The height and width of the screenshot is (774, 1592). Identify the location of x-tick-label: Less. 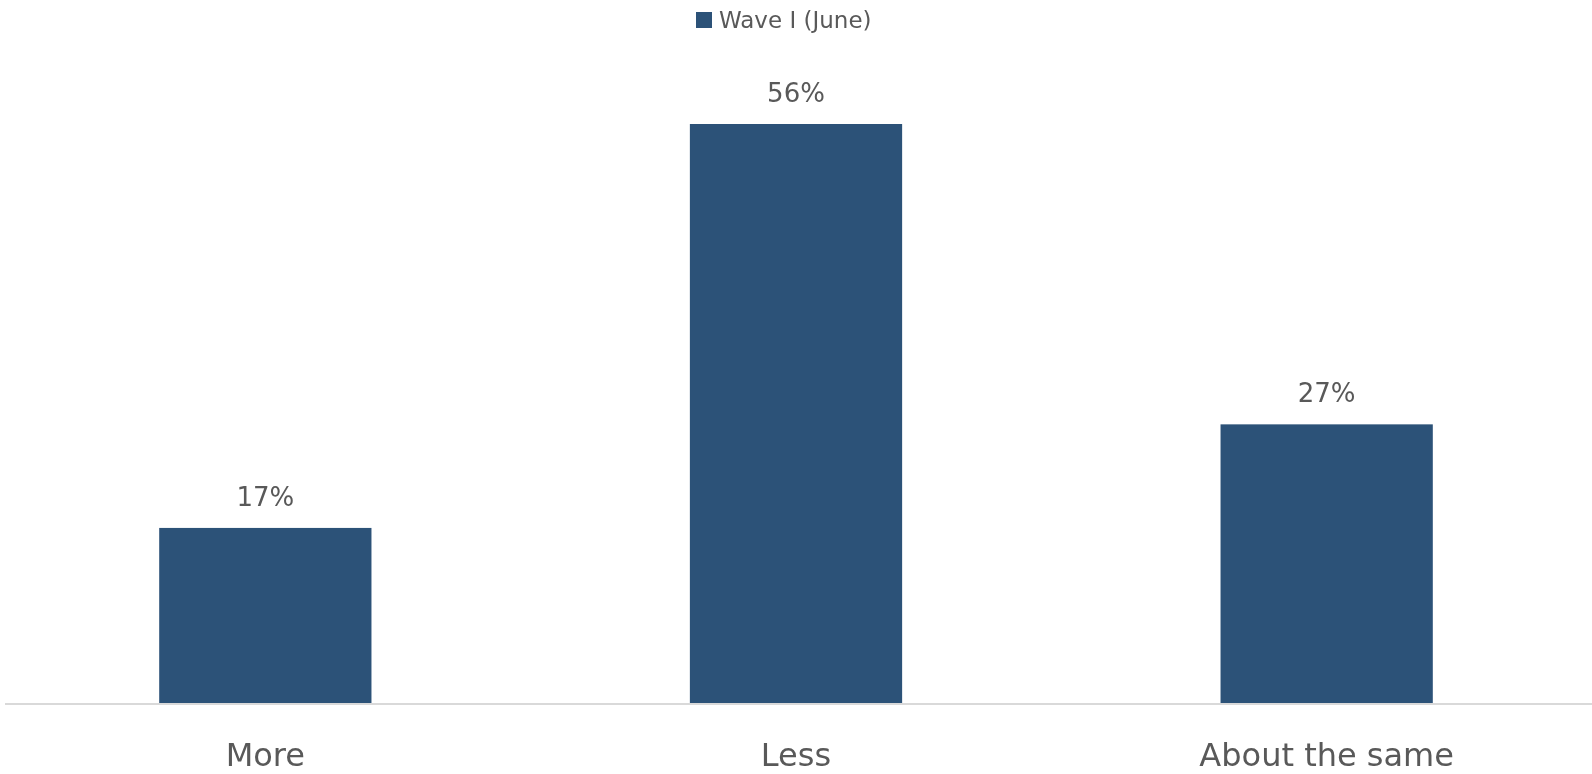
(796, 755).